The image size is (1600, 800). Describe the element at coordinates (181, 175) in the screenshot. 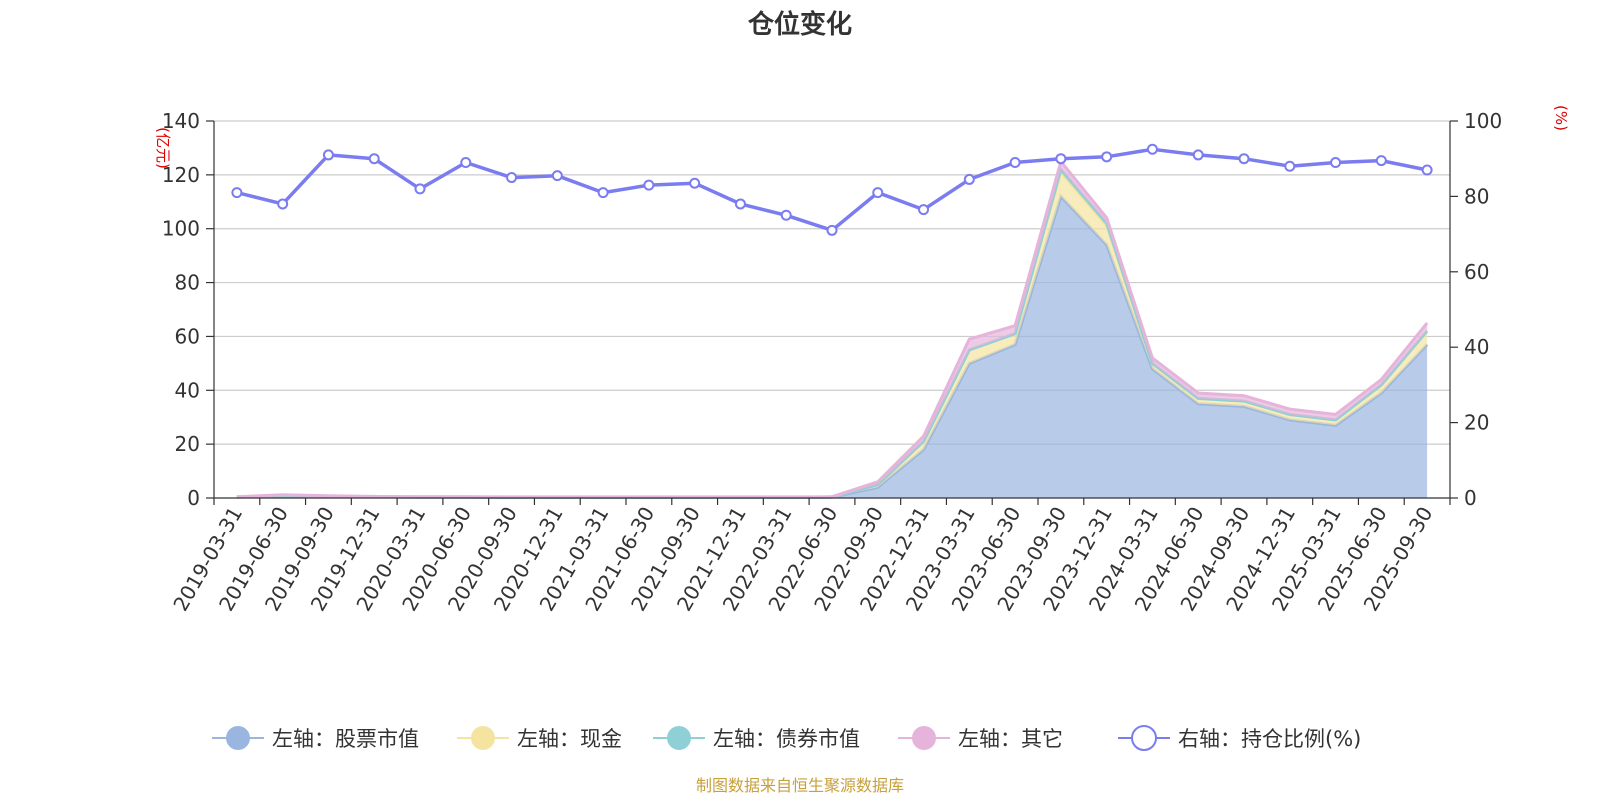

I see `left-tick-label: 120` at that location.